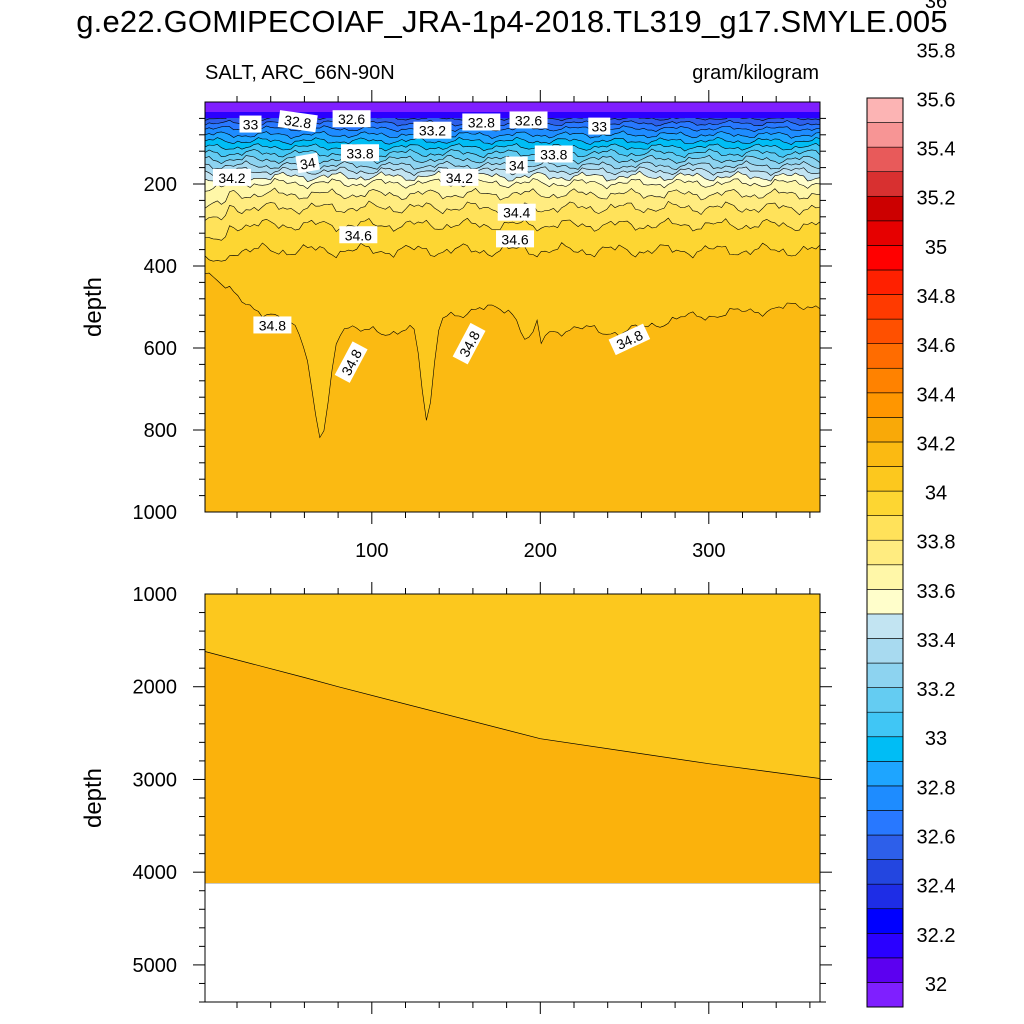  Describe the element at coordinates (160, 431) in the screenshot. I see `y-tick-label: 800` at that location.